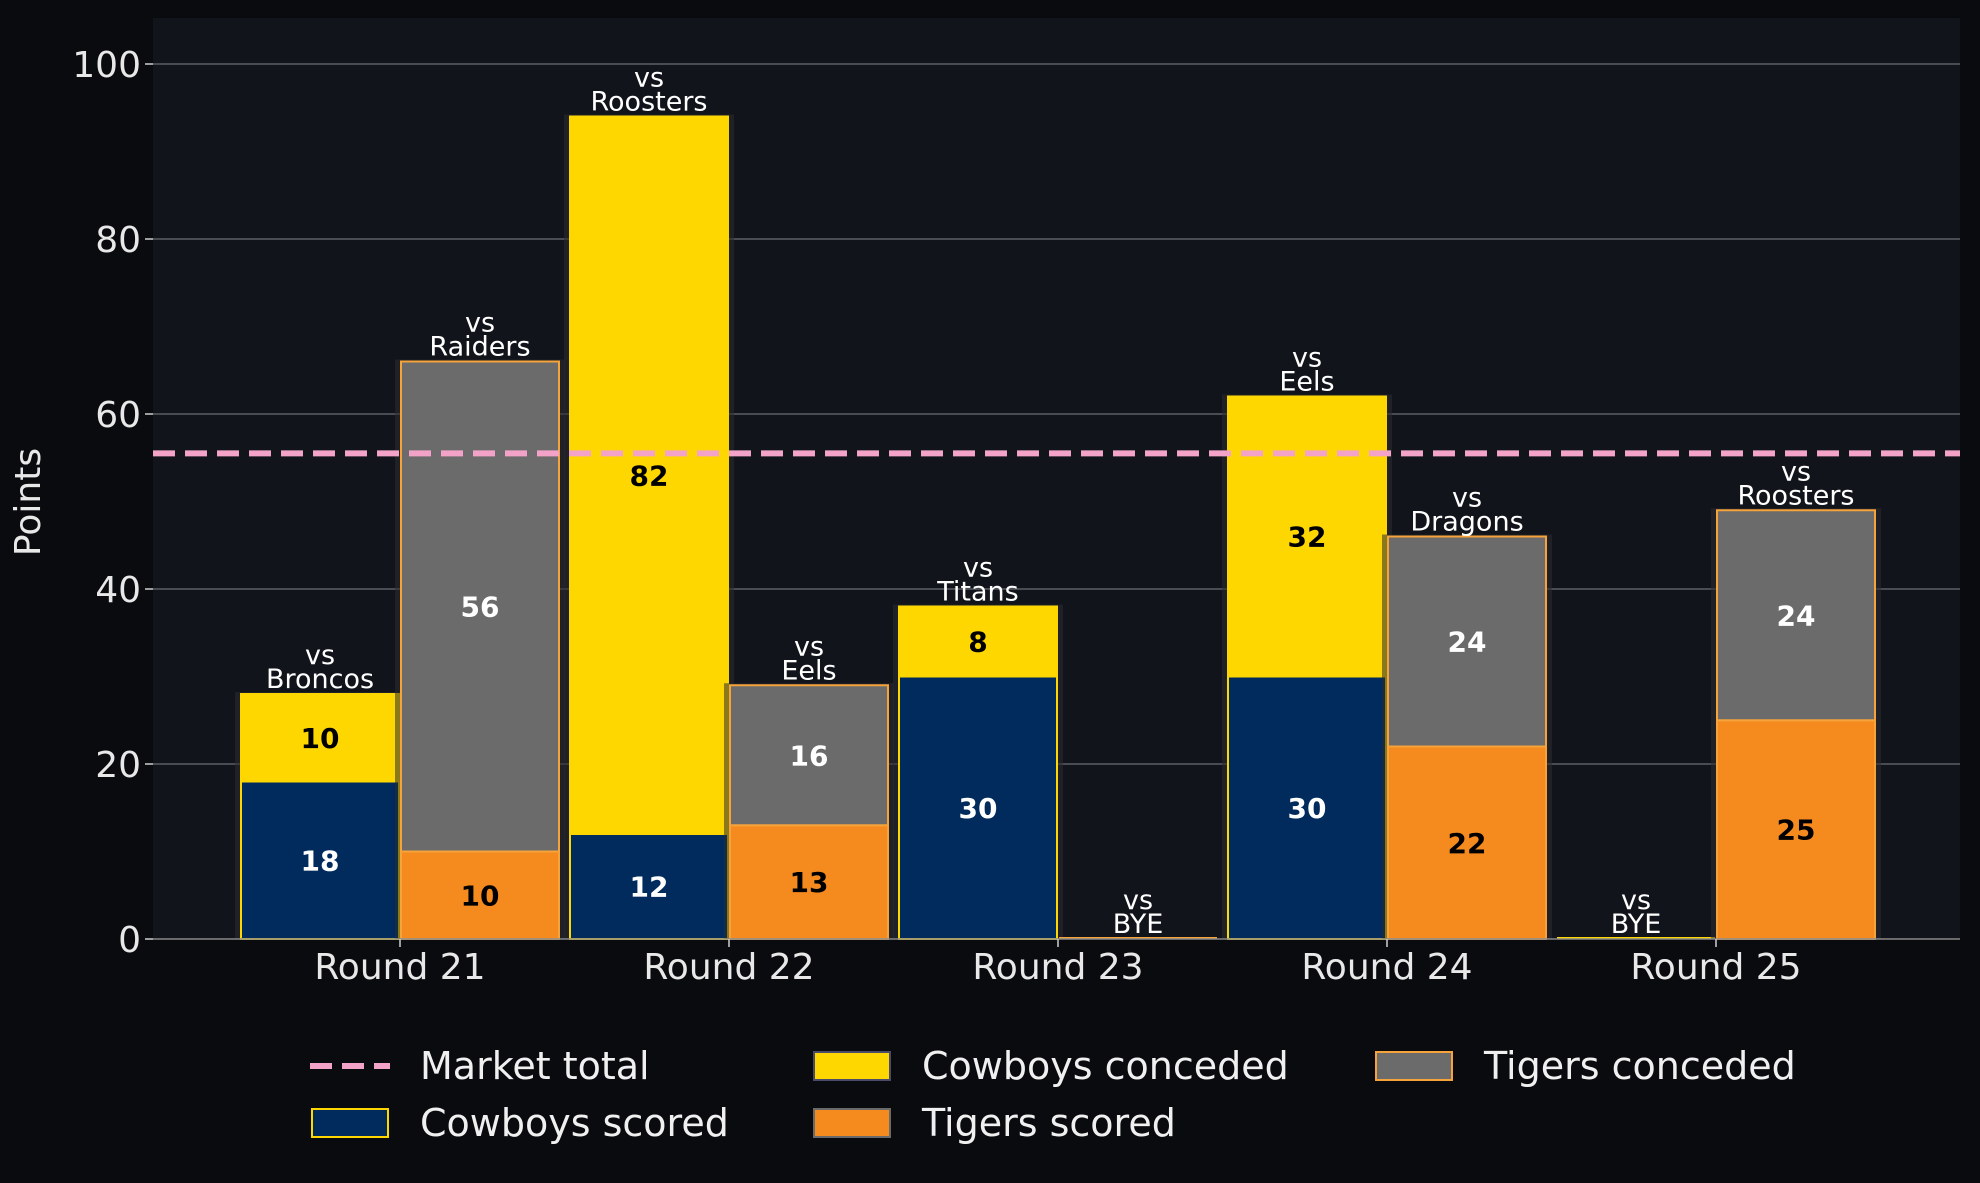 The width and height of the screenshot is (1980, 1183). I want to click on opponent-label: vs Dragons, so click(1466, 510).